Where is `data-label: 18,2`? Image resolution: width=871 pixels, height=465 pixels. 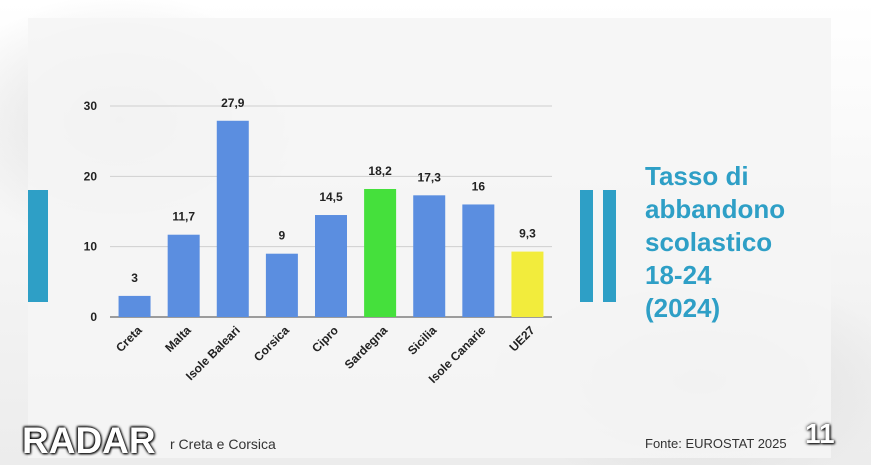
data-label: 18,2 is located at coordinates (380, 171).